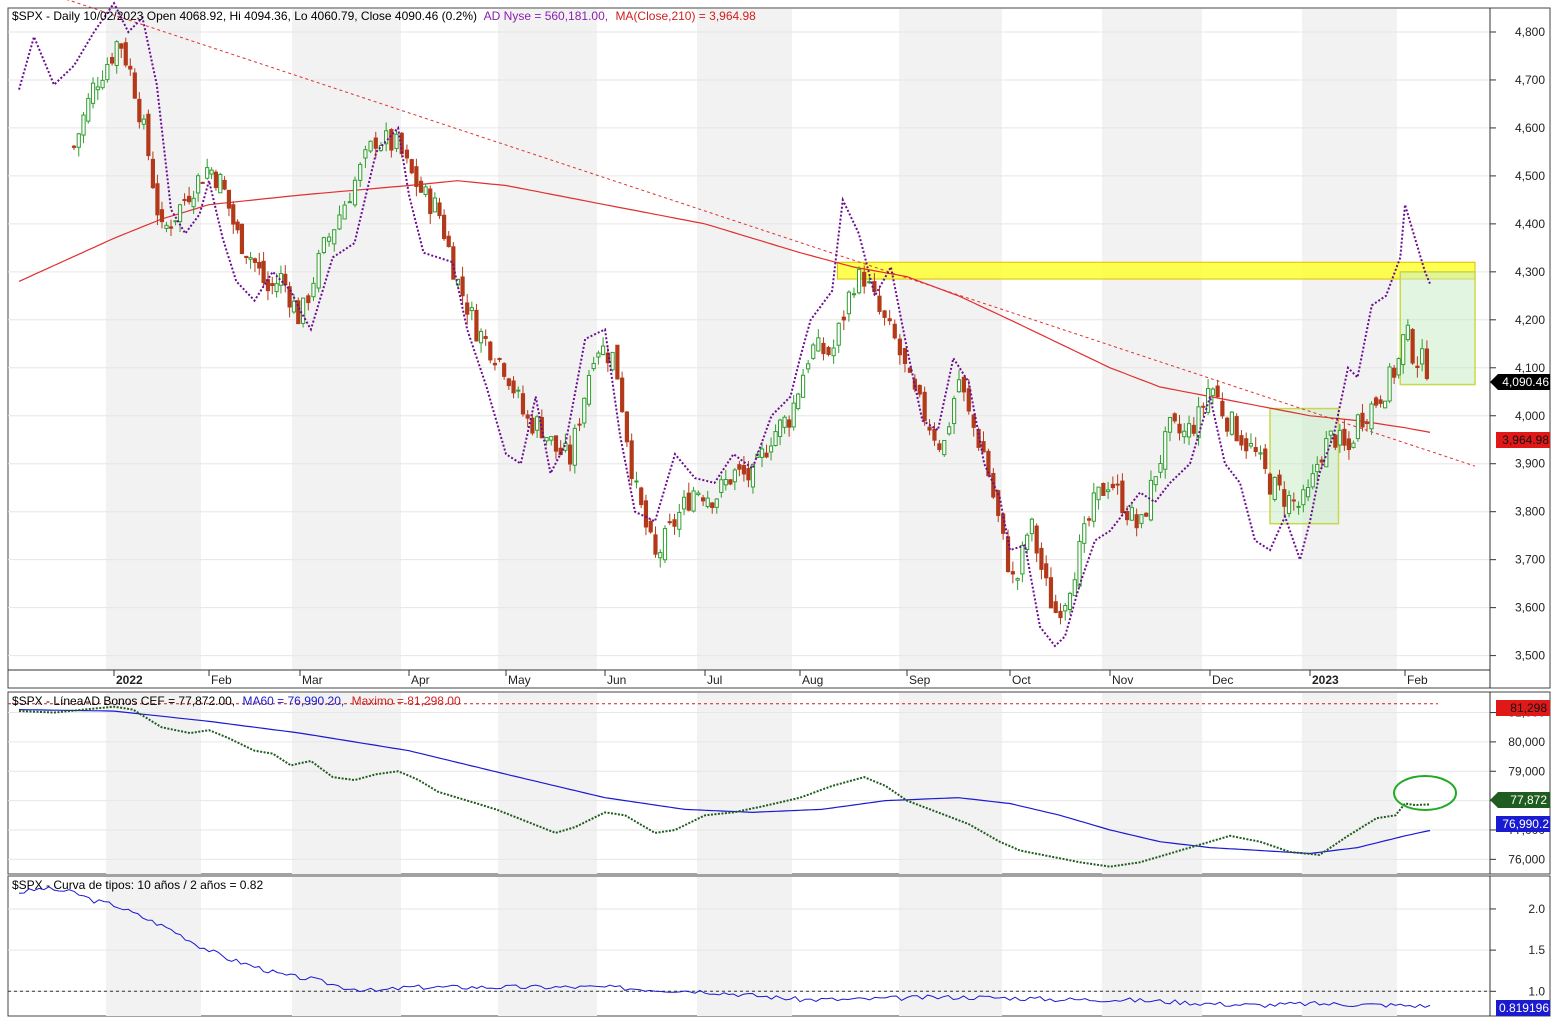  Describe the element at coordinates (293, 701) in the screenshot. I see `p2-title-ma: MA60 = 76,990.20,` at that location.